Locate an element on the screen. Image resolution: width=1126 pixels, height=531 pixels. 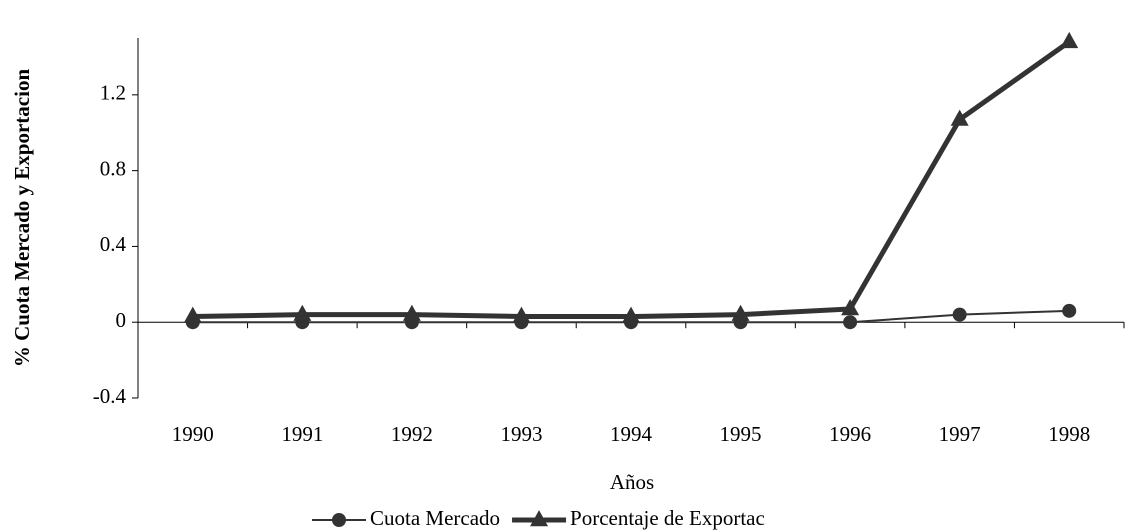
x-tick-label: 1998 is located at coordinates (1069, 434).